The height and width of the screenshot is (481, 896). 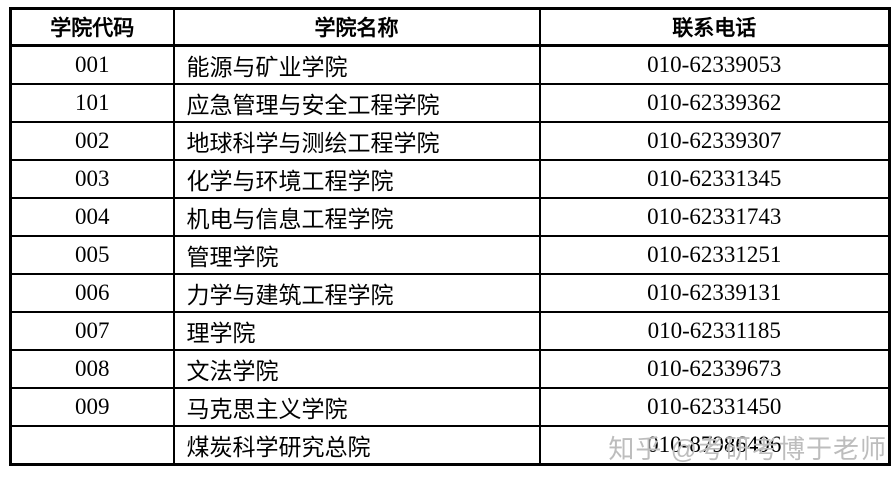 What do you see at coordinates (714, 407) in the screenshot?
I see `phone-cell: 010-62331450` at bounding box center [714, 407].